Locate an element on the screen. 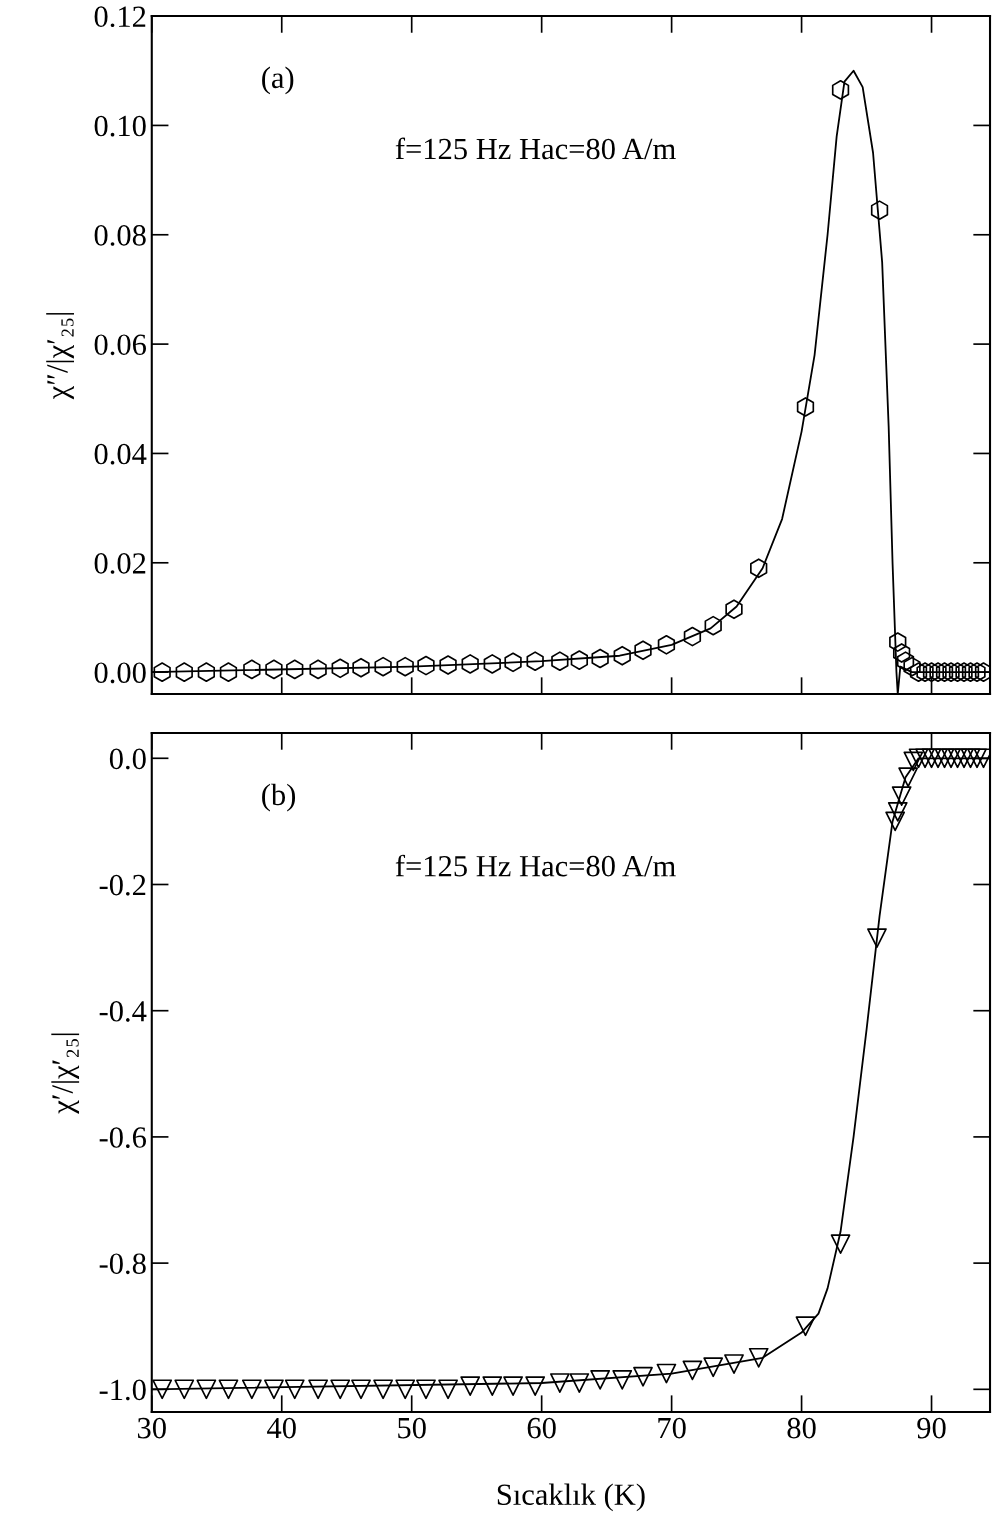 The width and height of the screenshot is (992, 1531). x-tick-label: 60 is located at coordinates (541, 1428).